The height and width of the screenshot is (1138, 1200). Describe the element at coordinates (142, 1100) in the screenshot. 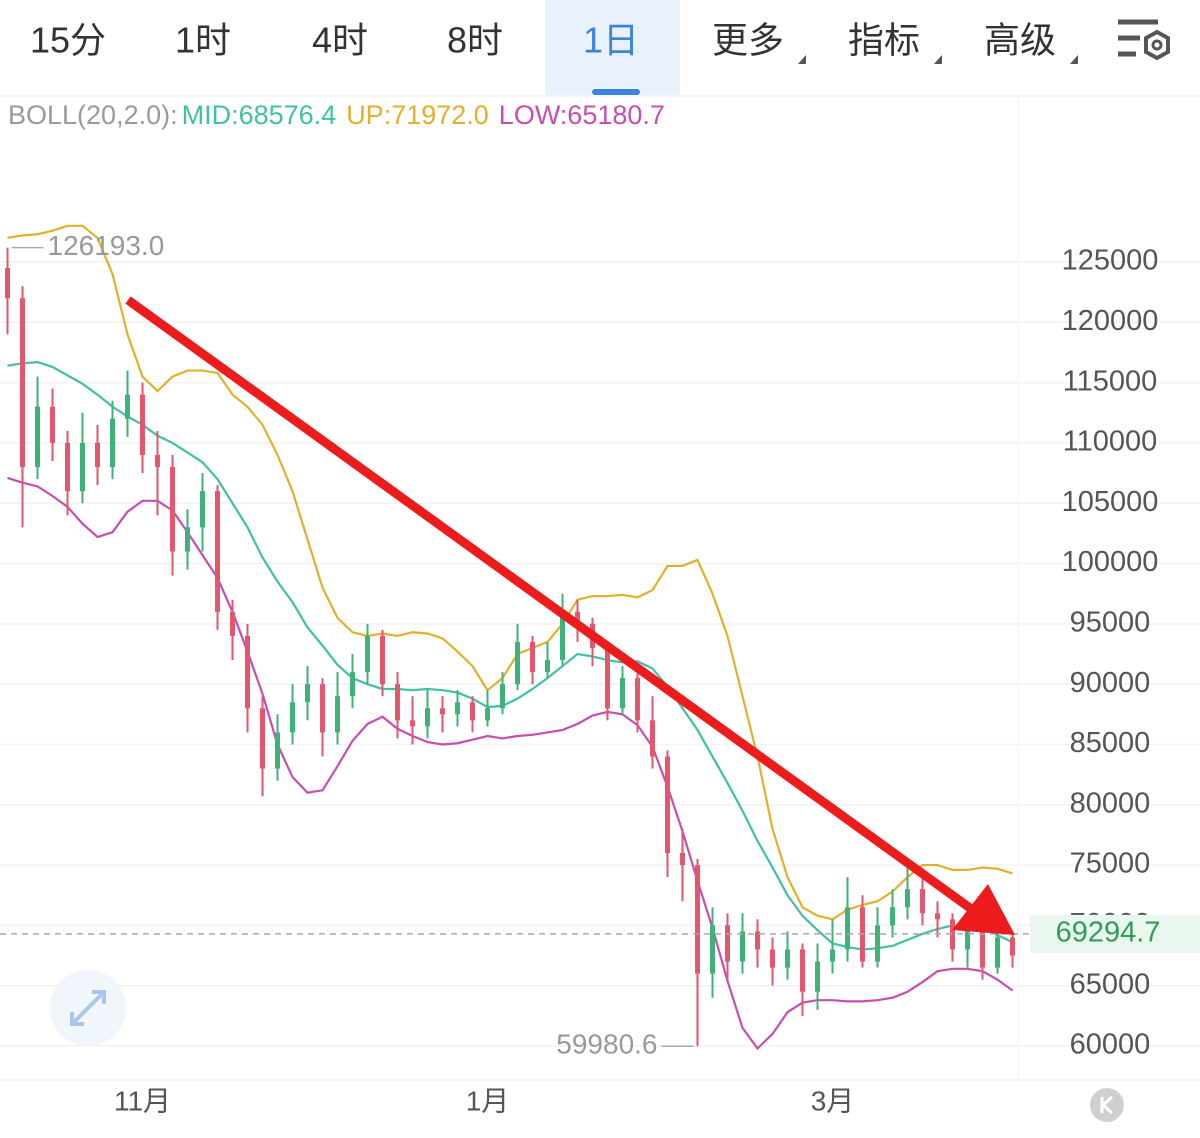

I see `x-tick-label: 11月` at that location.